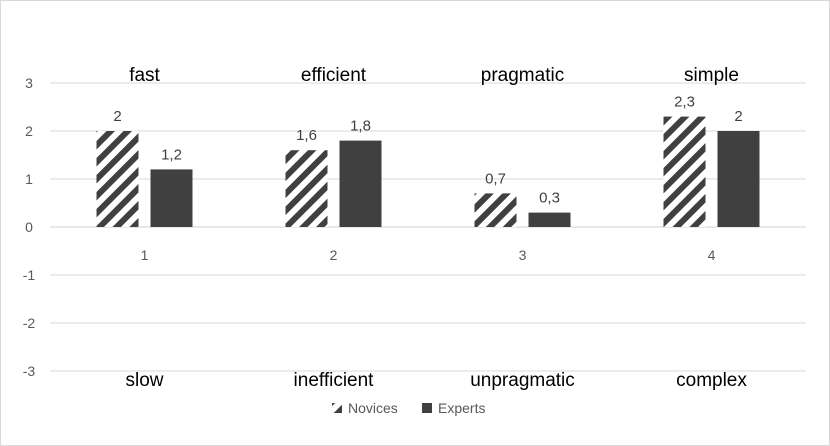 The height and width of the screenshot is (446, 830). Describe the element at coordinates (711, 380) in the screenshot. I see `negative-pole-label: complex` at that location.